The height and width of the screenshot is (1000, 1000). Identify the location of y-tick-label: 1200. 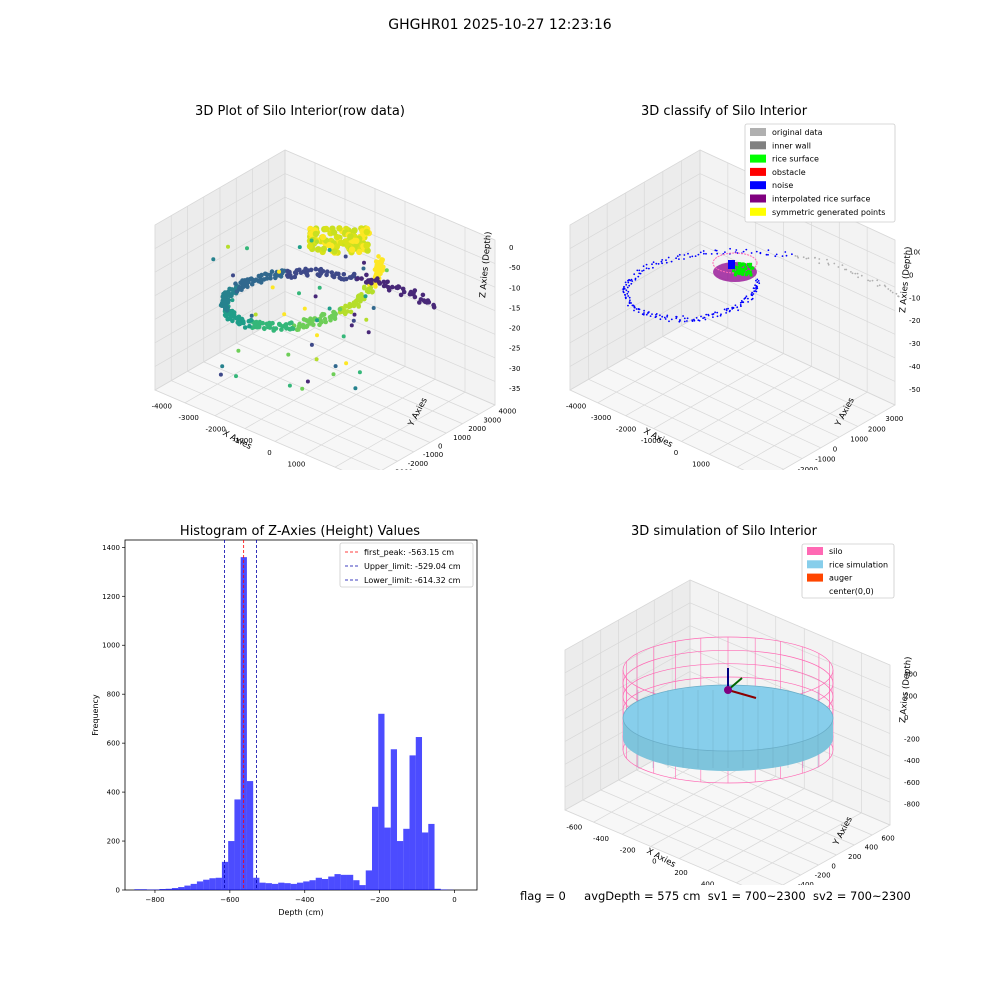
(111, 597).